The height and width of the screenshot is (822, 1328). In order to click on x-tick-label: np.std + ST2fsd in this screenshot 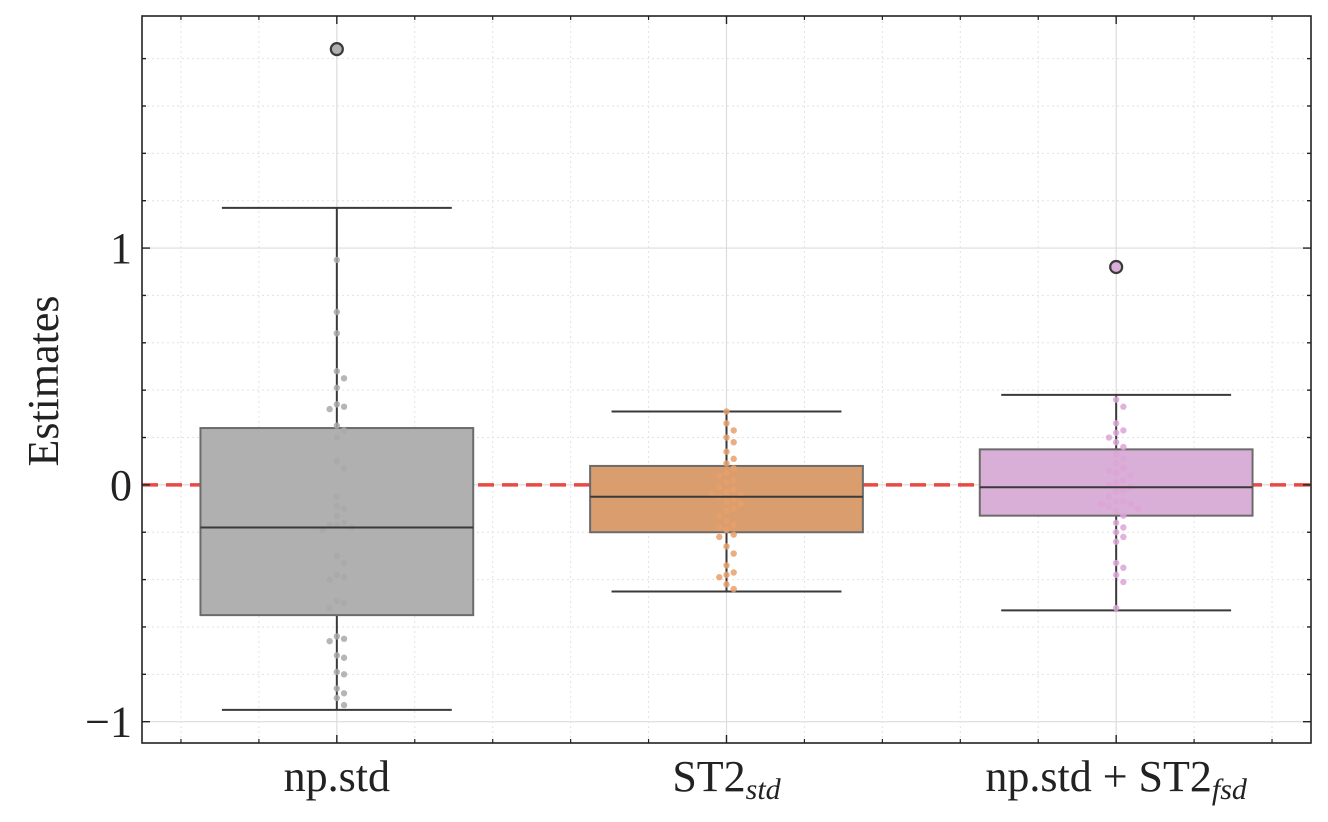, I will do `click(1116, 779)`.